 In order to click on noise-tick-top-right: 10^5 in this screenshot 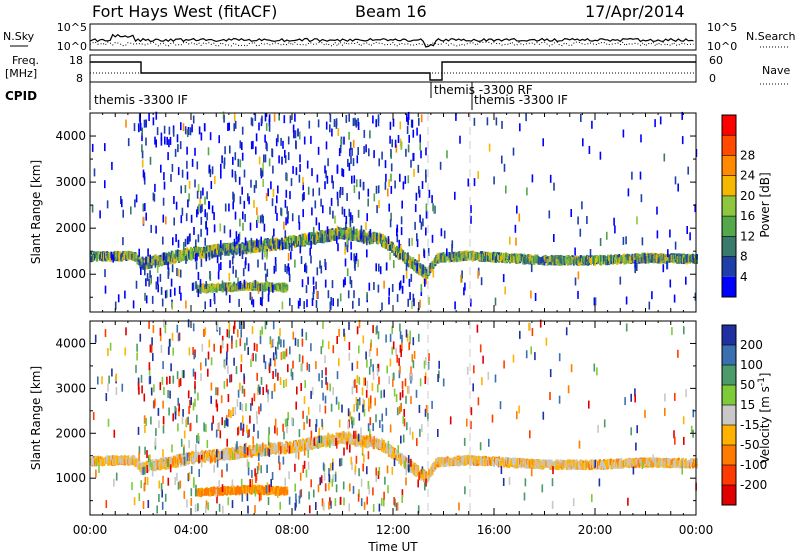, I will do `click(722, 27)`.